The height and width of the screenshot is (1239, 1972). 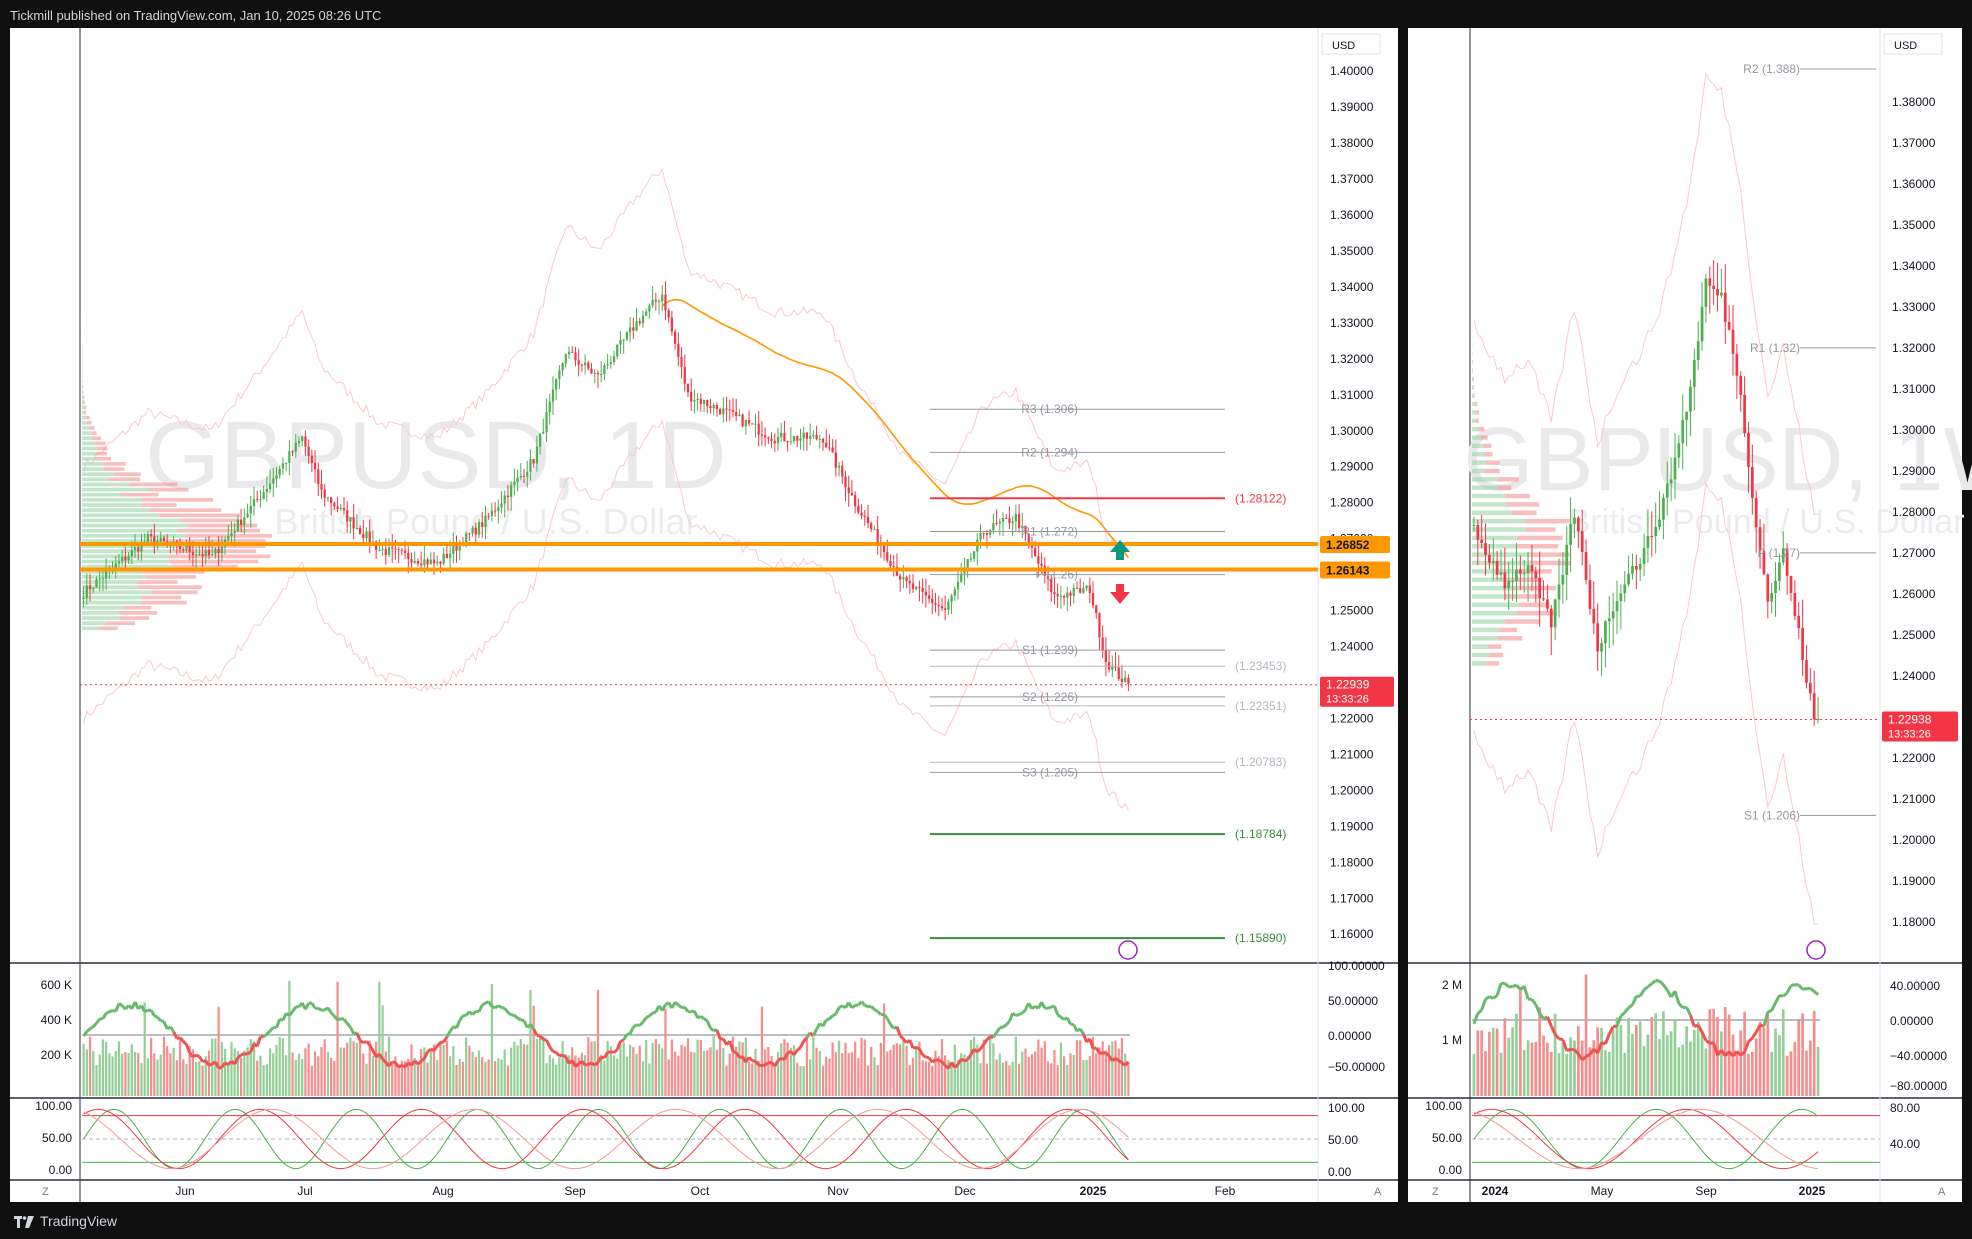 What do you see at coordinates (1352, 862) in the screenshot?
I see `price-tick-label: 1.18000` at bounding box center [1352, 862].